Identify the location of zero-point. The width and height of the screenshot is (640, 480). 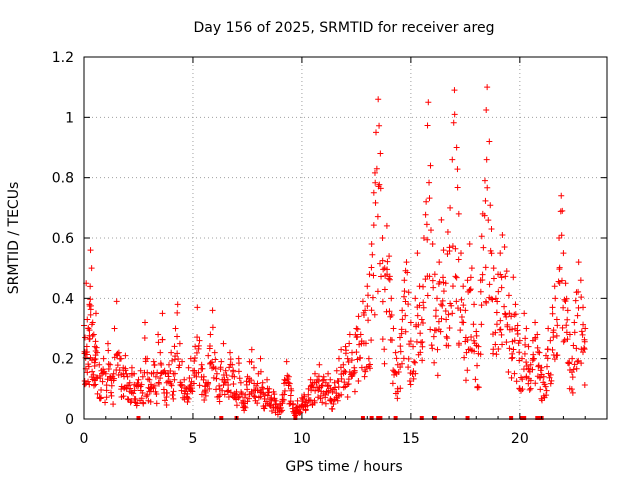
(380, 418).